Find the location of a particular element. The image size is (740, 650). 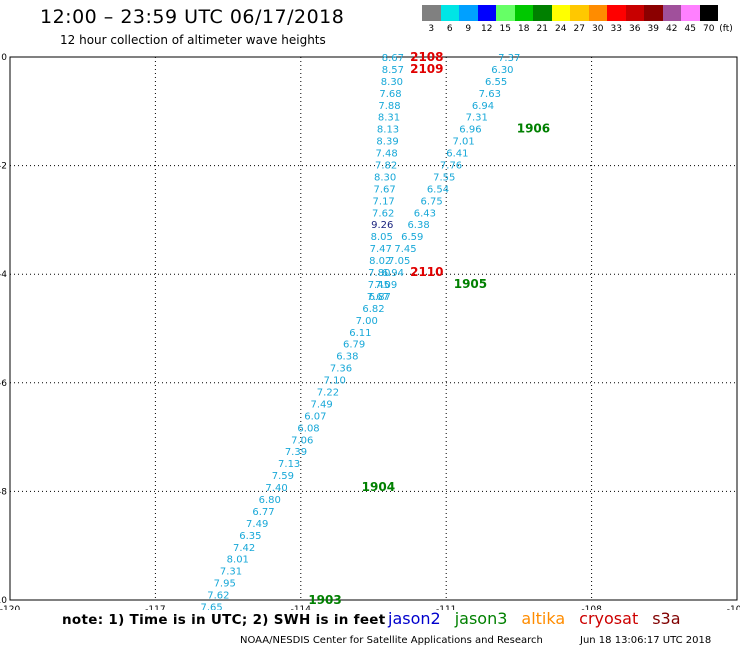

data-point-label: 7.88 is located at coordinates (389, 106).